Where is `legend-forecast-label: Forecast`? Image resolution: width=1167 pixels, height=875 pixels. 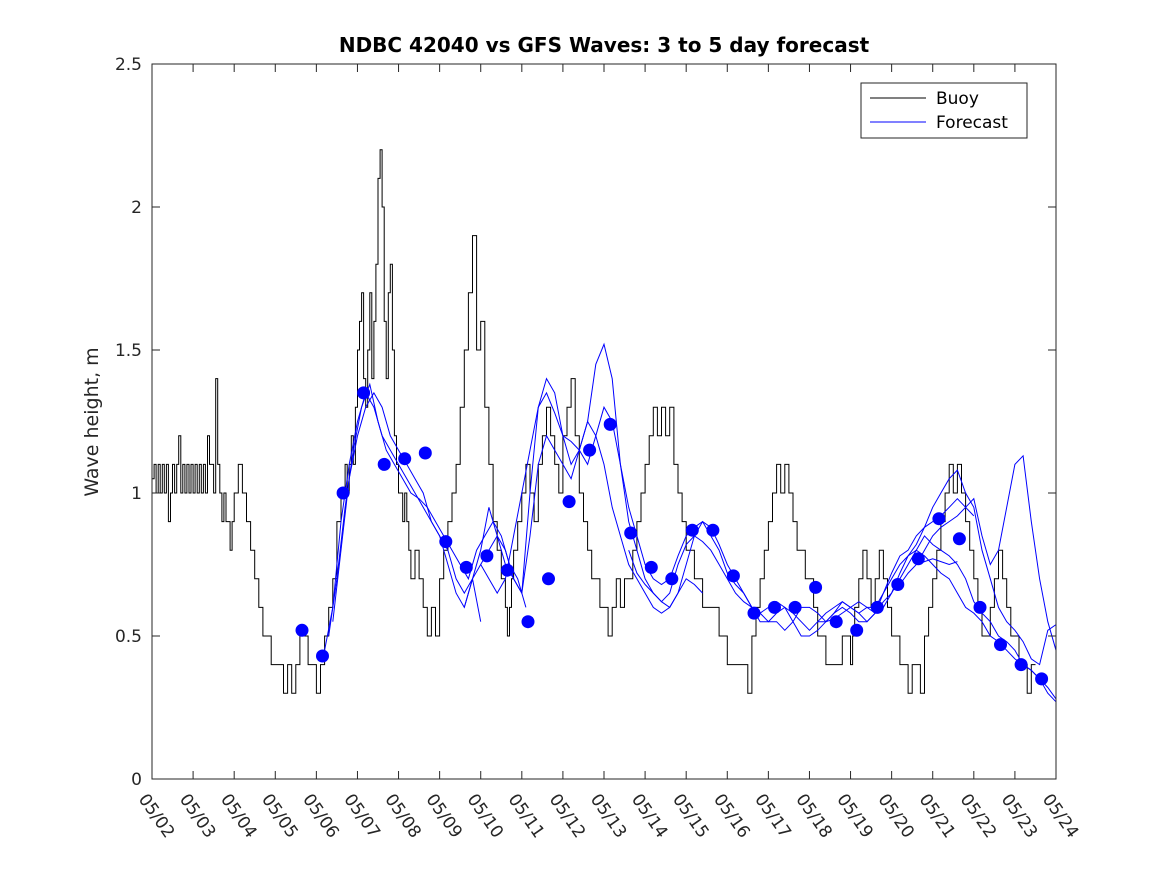 legend-forecast-label: Forecast is located at coordinates (972, 123).